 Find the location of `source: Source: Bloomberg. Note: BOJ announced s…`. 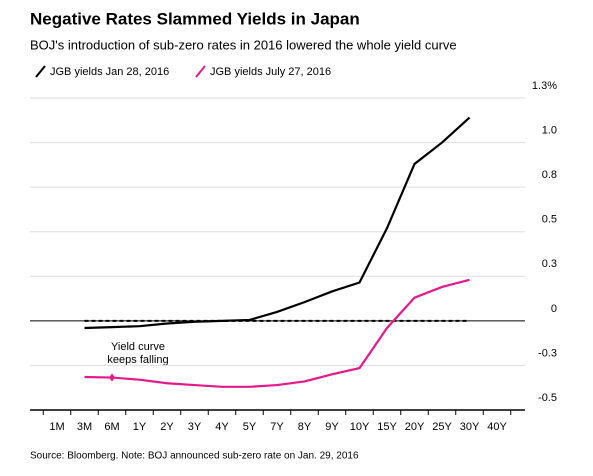

source: Source: Bloomberg. Note: BOJ announced s… is located at coordinates (194, 456).